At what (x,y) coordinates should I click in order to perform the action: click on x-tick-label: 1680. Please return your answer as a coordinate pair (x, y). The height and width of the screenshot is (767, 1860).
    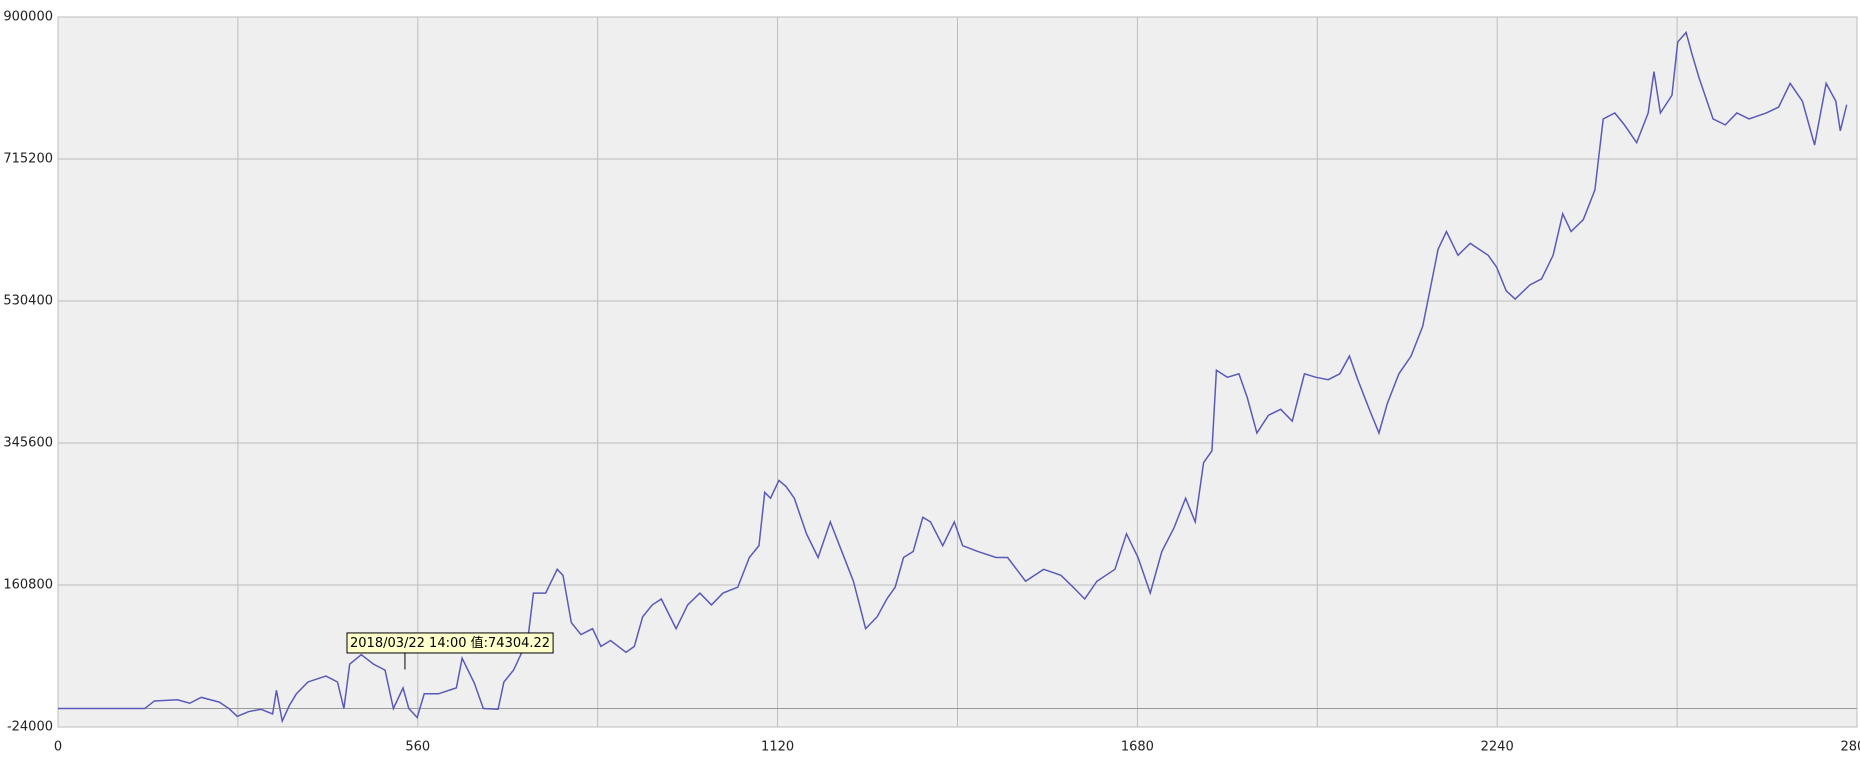
    Looking at the image, I should click on (1137, 747).